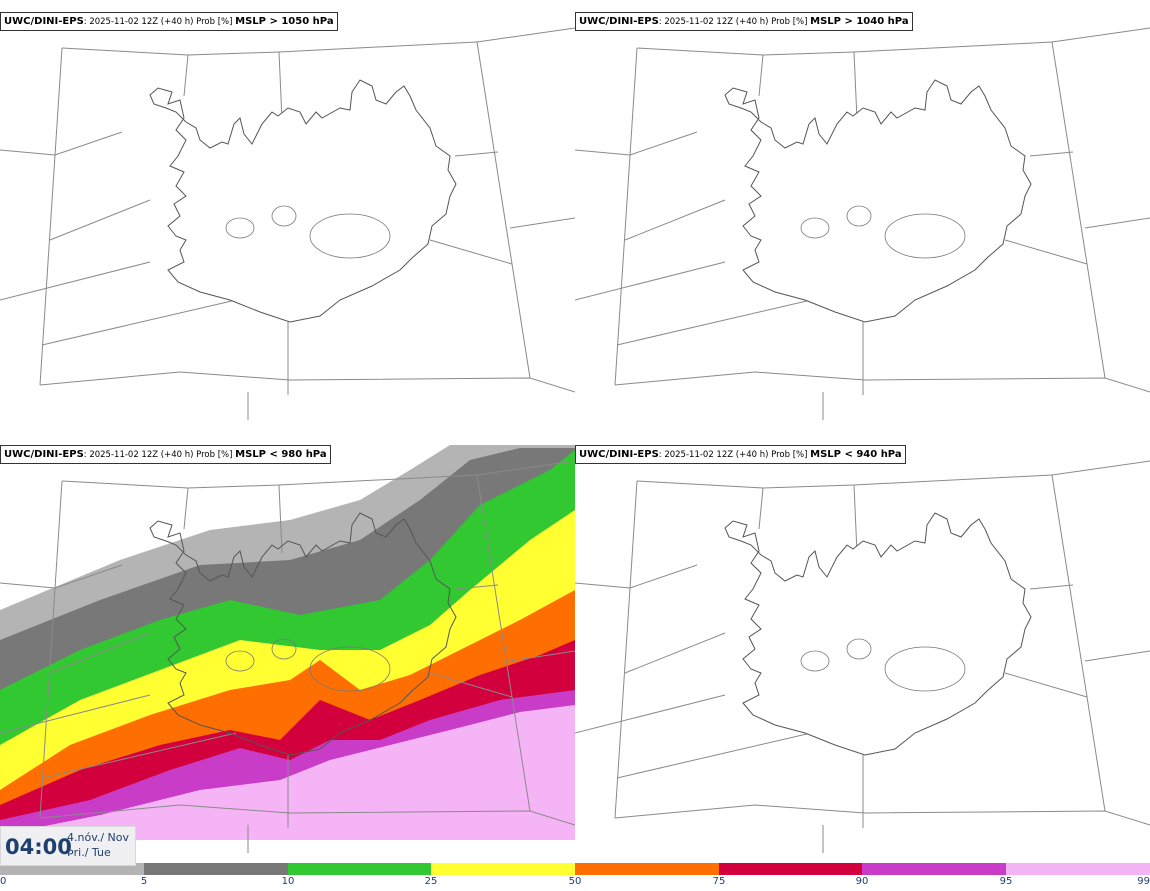  Describe the element at coordinates (288, 881) in the screenshot. I see `colorbar-tick-label: 10` at that location.